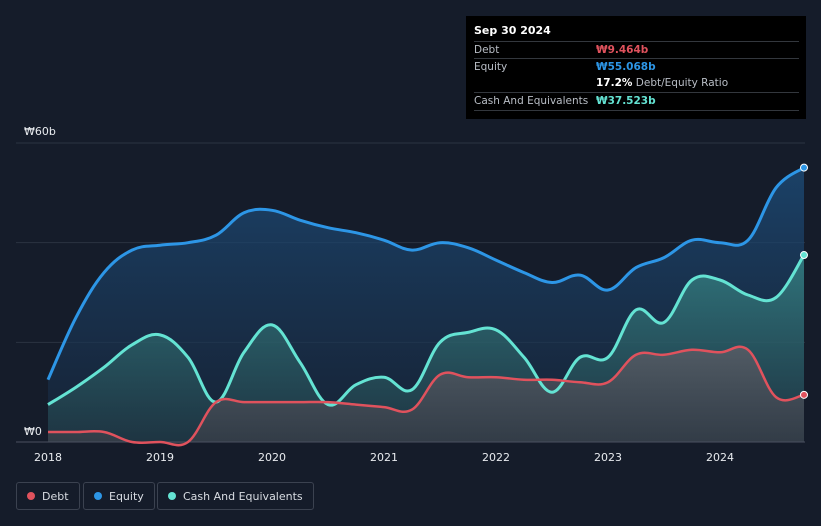  Describe the element at coordinates (98, 496) in the screenshot. I see `equity-legend-dot-icon` at that location.